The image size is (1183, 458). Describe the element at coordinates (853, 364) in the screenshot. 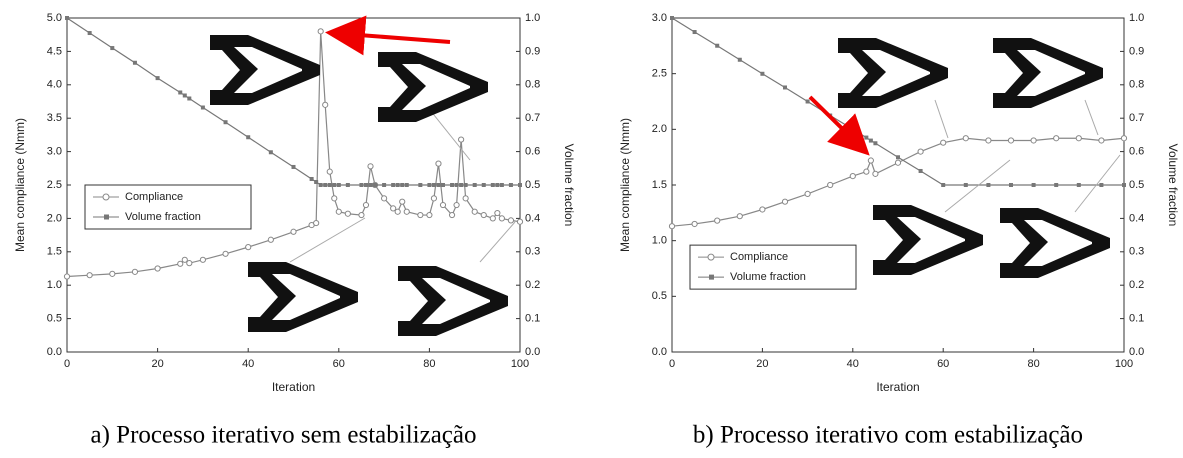

I see `x-tick-label: 40` at that location.